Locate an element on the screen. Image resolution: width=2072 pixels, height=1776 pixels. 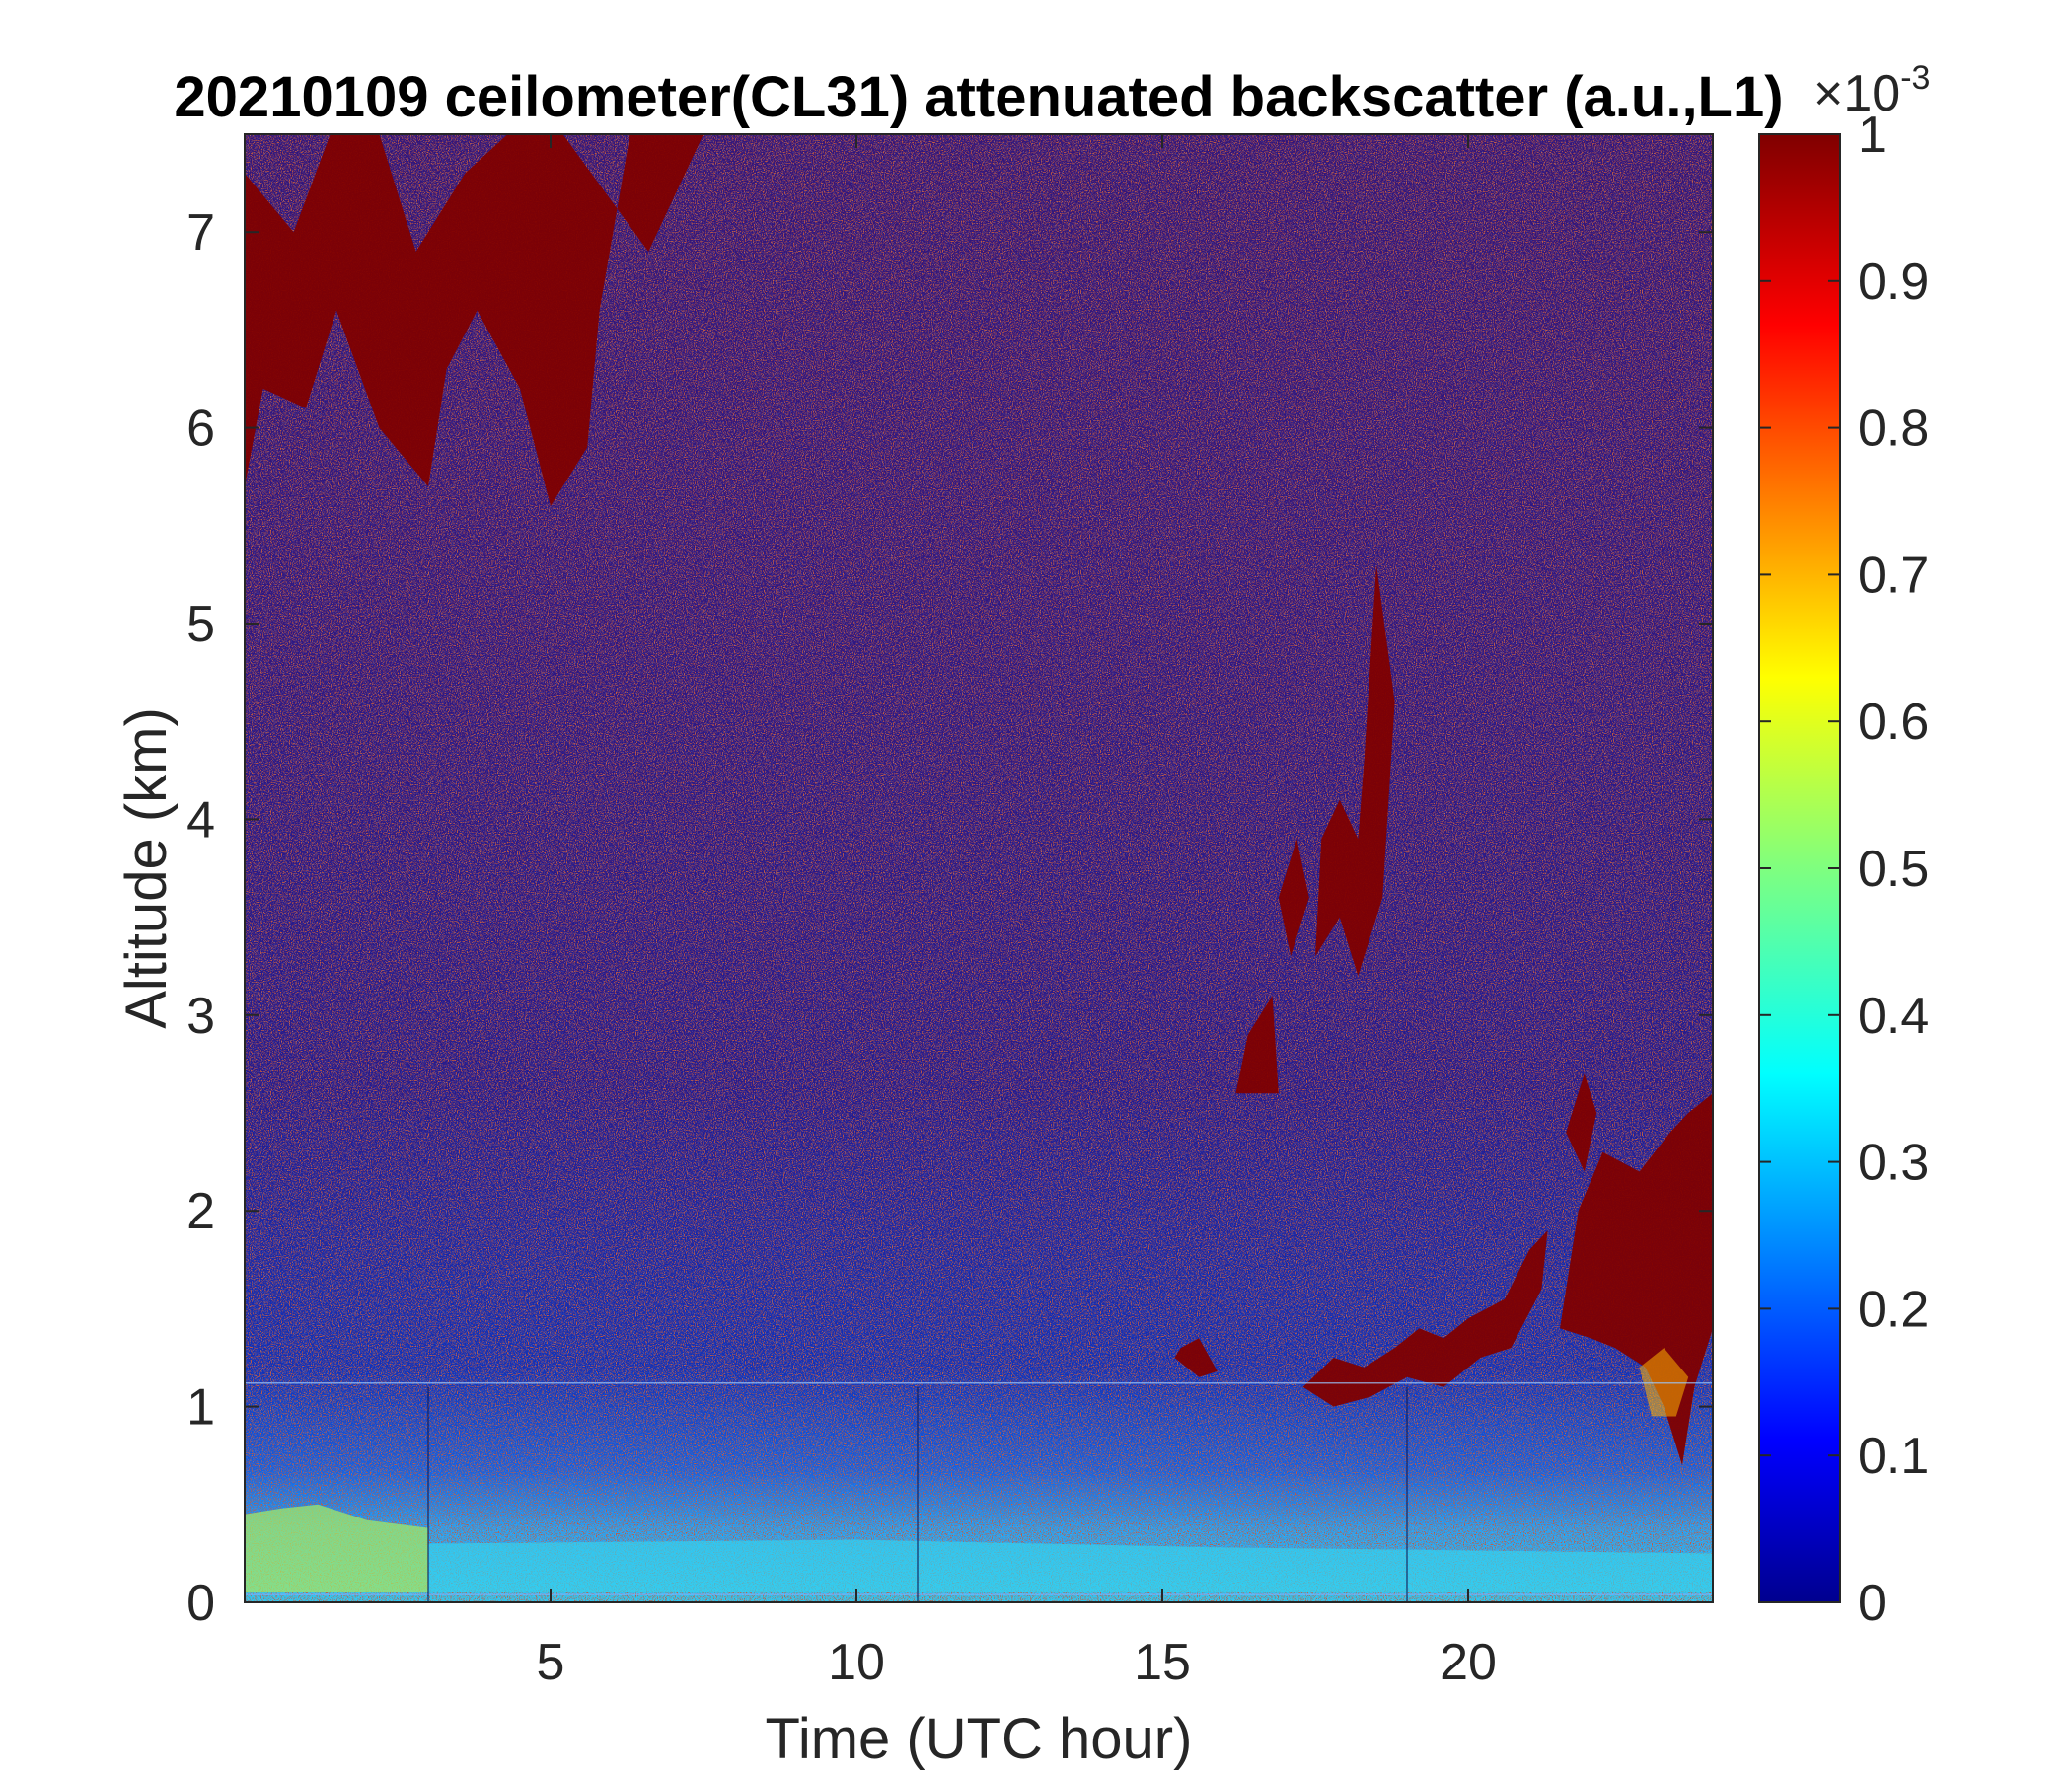
y-tick-label: 3 is located at coordinates (201, 1017).